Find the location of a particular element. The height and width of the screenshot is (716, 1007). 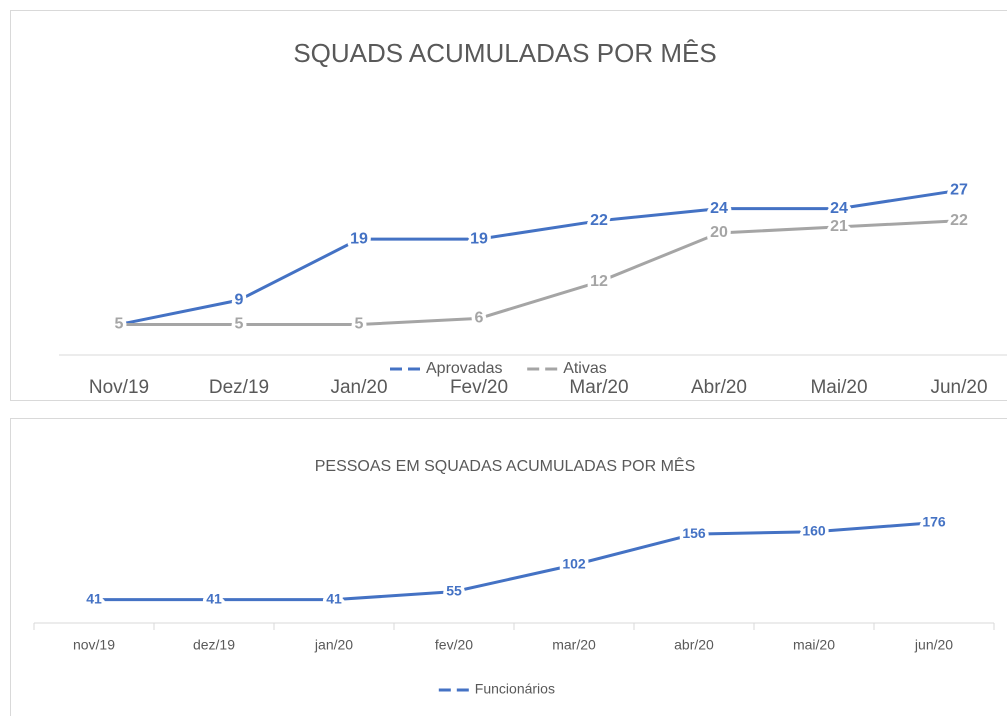

x-tick-label: mar/20 is located at coordinates (574, 645).